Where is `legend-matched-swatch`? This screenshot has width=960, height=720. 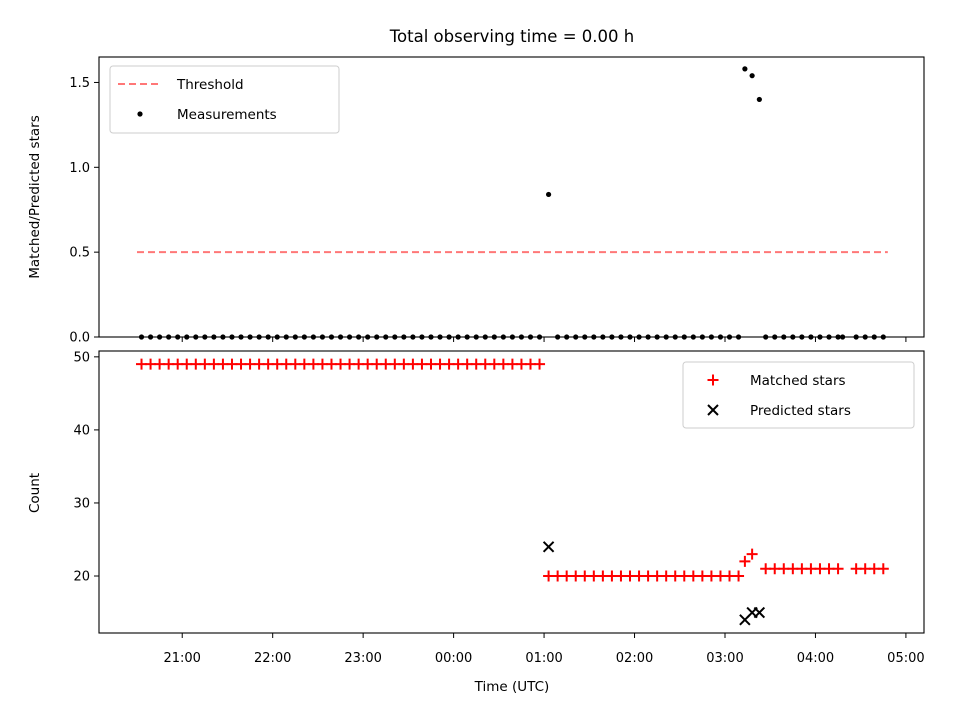 legend-matched-swatch is located at coordinates (713, 380).